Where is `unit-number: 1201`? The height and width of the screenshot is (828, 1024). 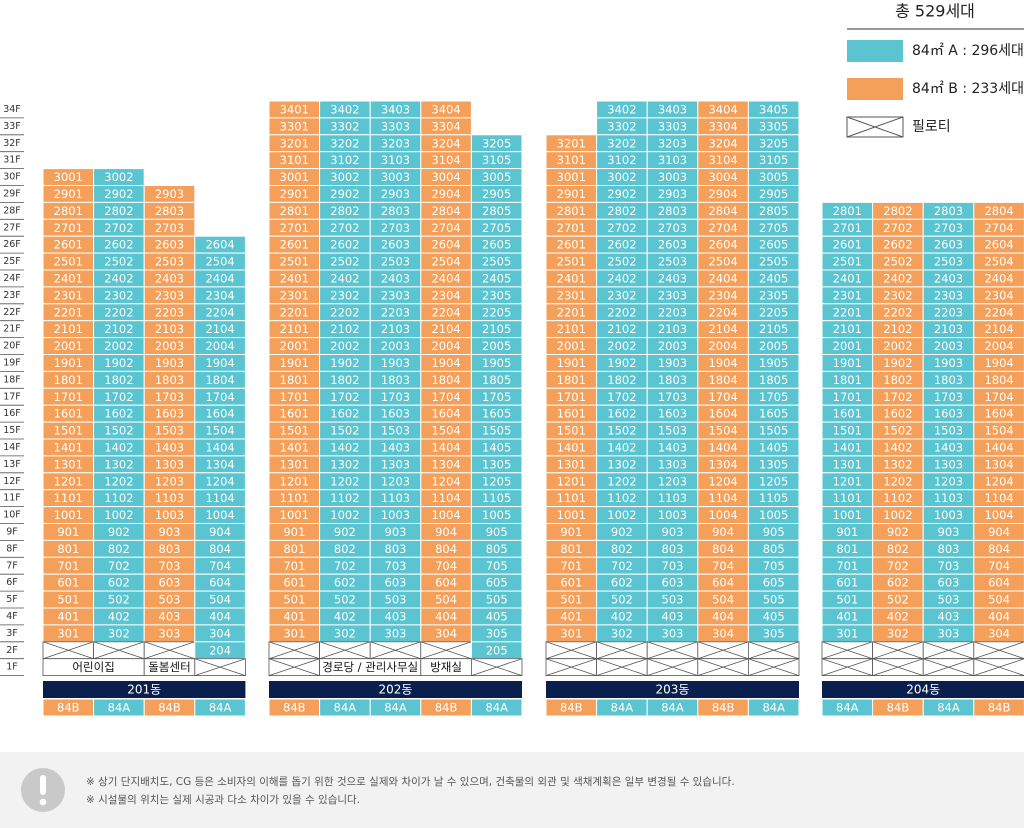
unit-number: 1201 is located at coordinates (68, 481).